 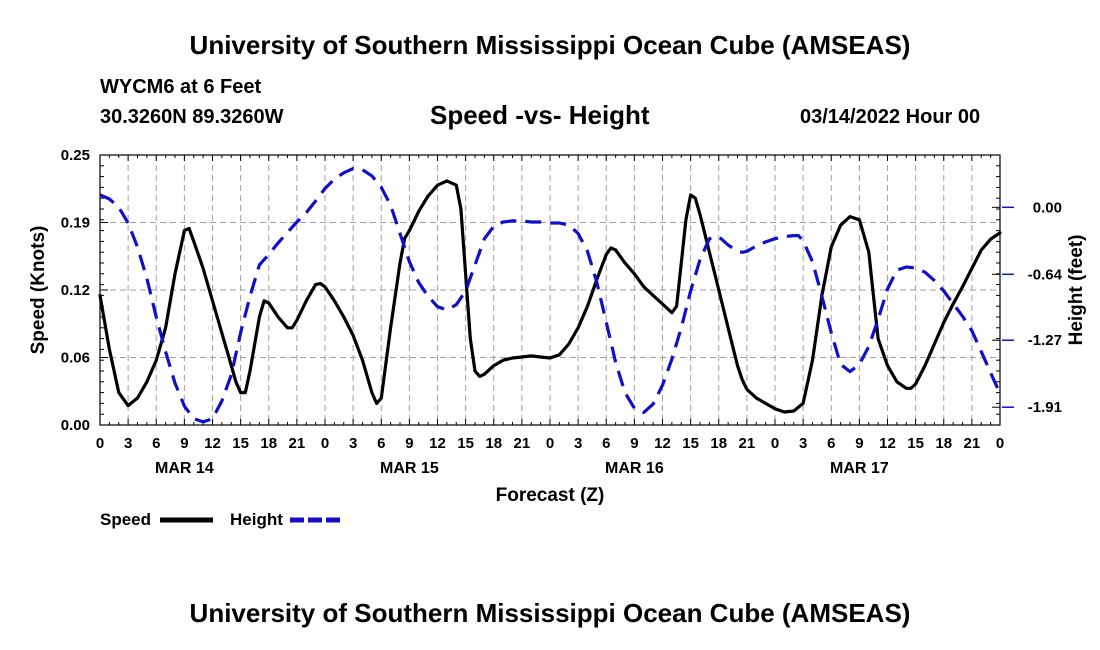 I want to click on legend-speed-label: Speed, so click(x=125, y=519).